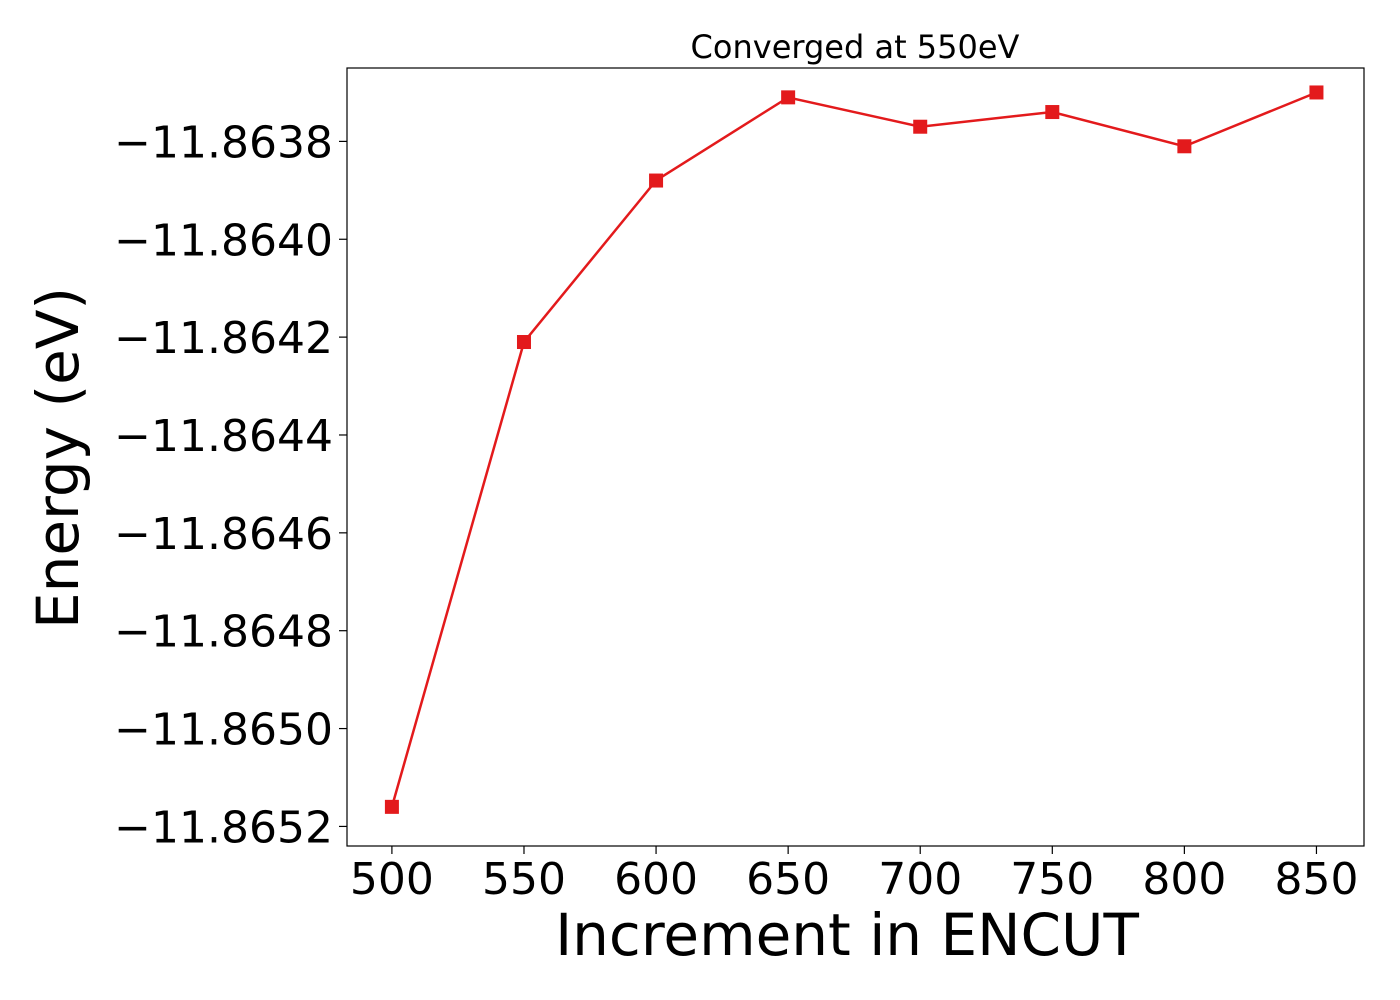 The image size is (1400, 1000). Describe the element at coordinates (788, 879) in the screenshot. I see `x-tick-label: 650` at that location.